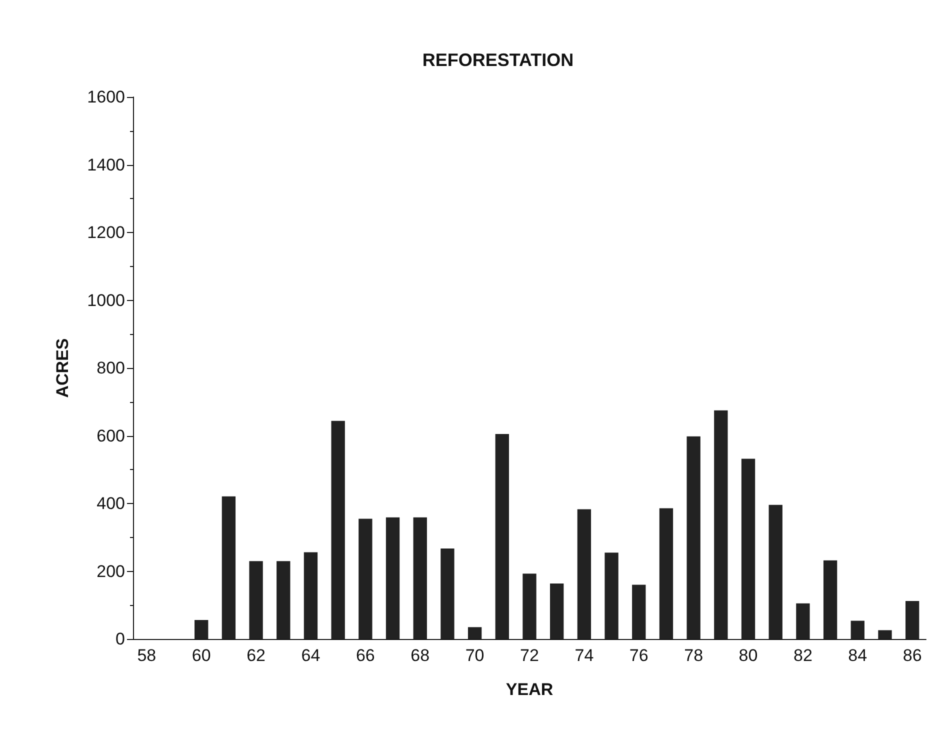 Image resolution: width=936 pixels, height=729 pixels. What do you see at coordinates (748, 655) in the screenshot?
I see `x-tick-label: 80` at bounding box center [748, 655].